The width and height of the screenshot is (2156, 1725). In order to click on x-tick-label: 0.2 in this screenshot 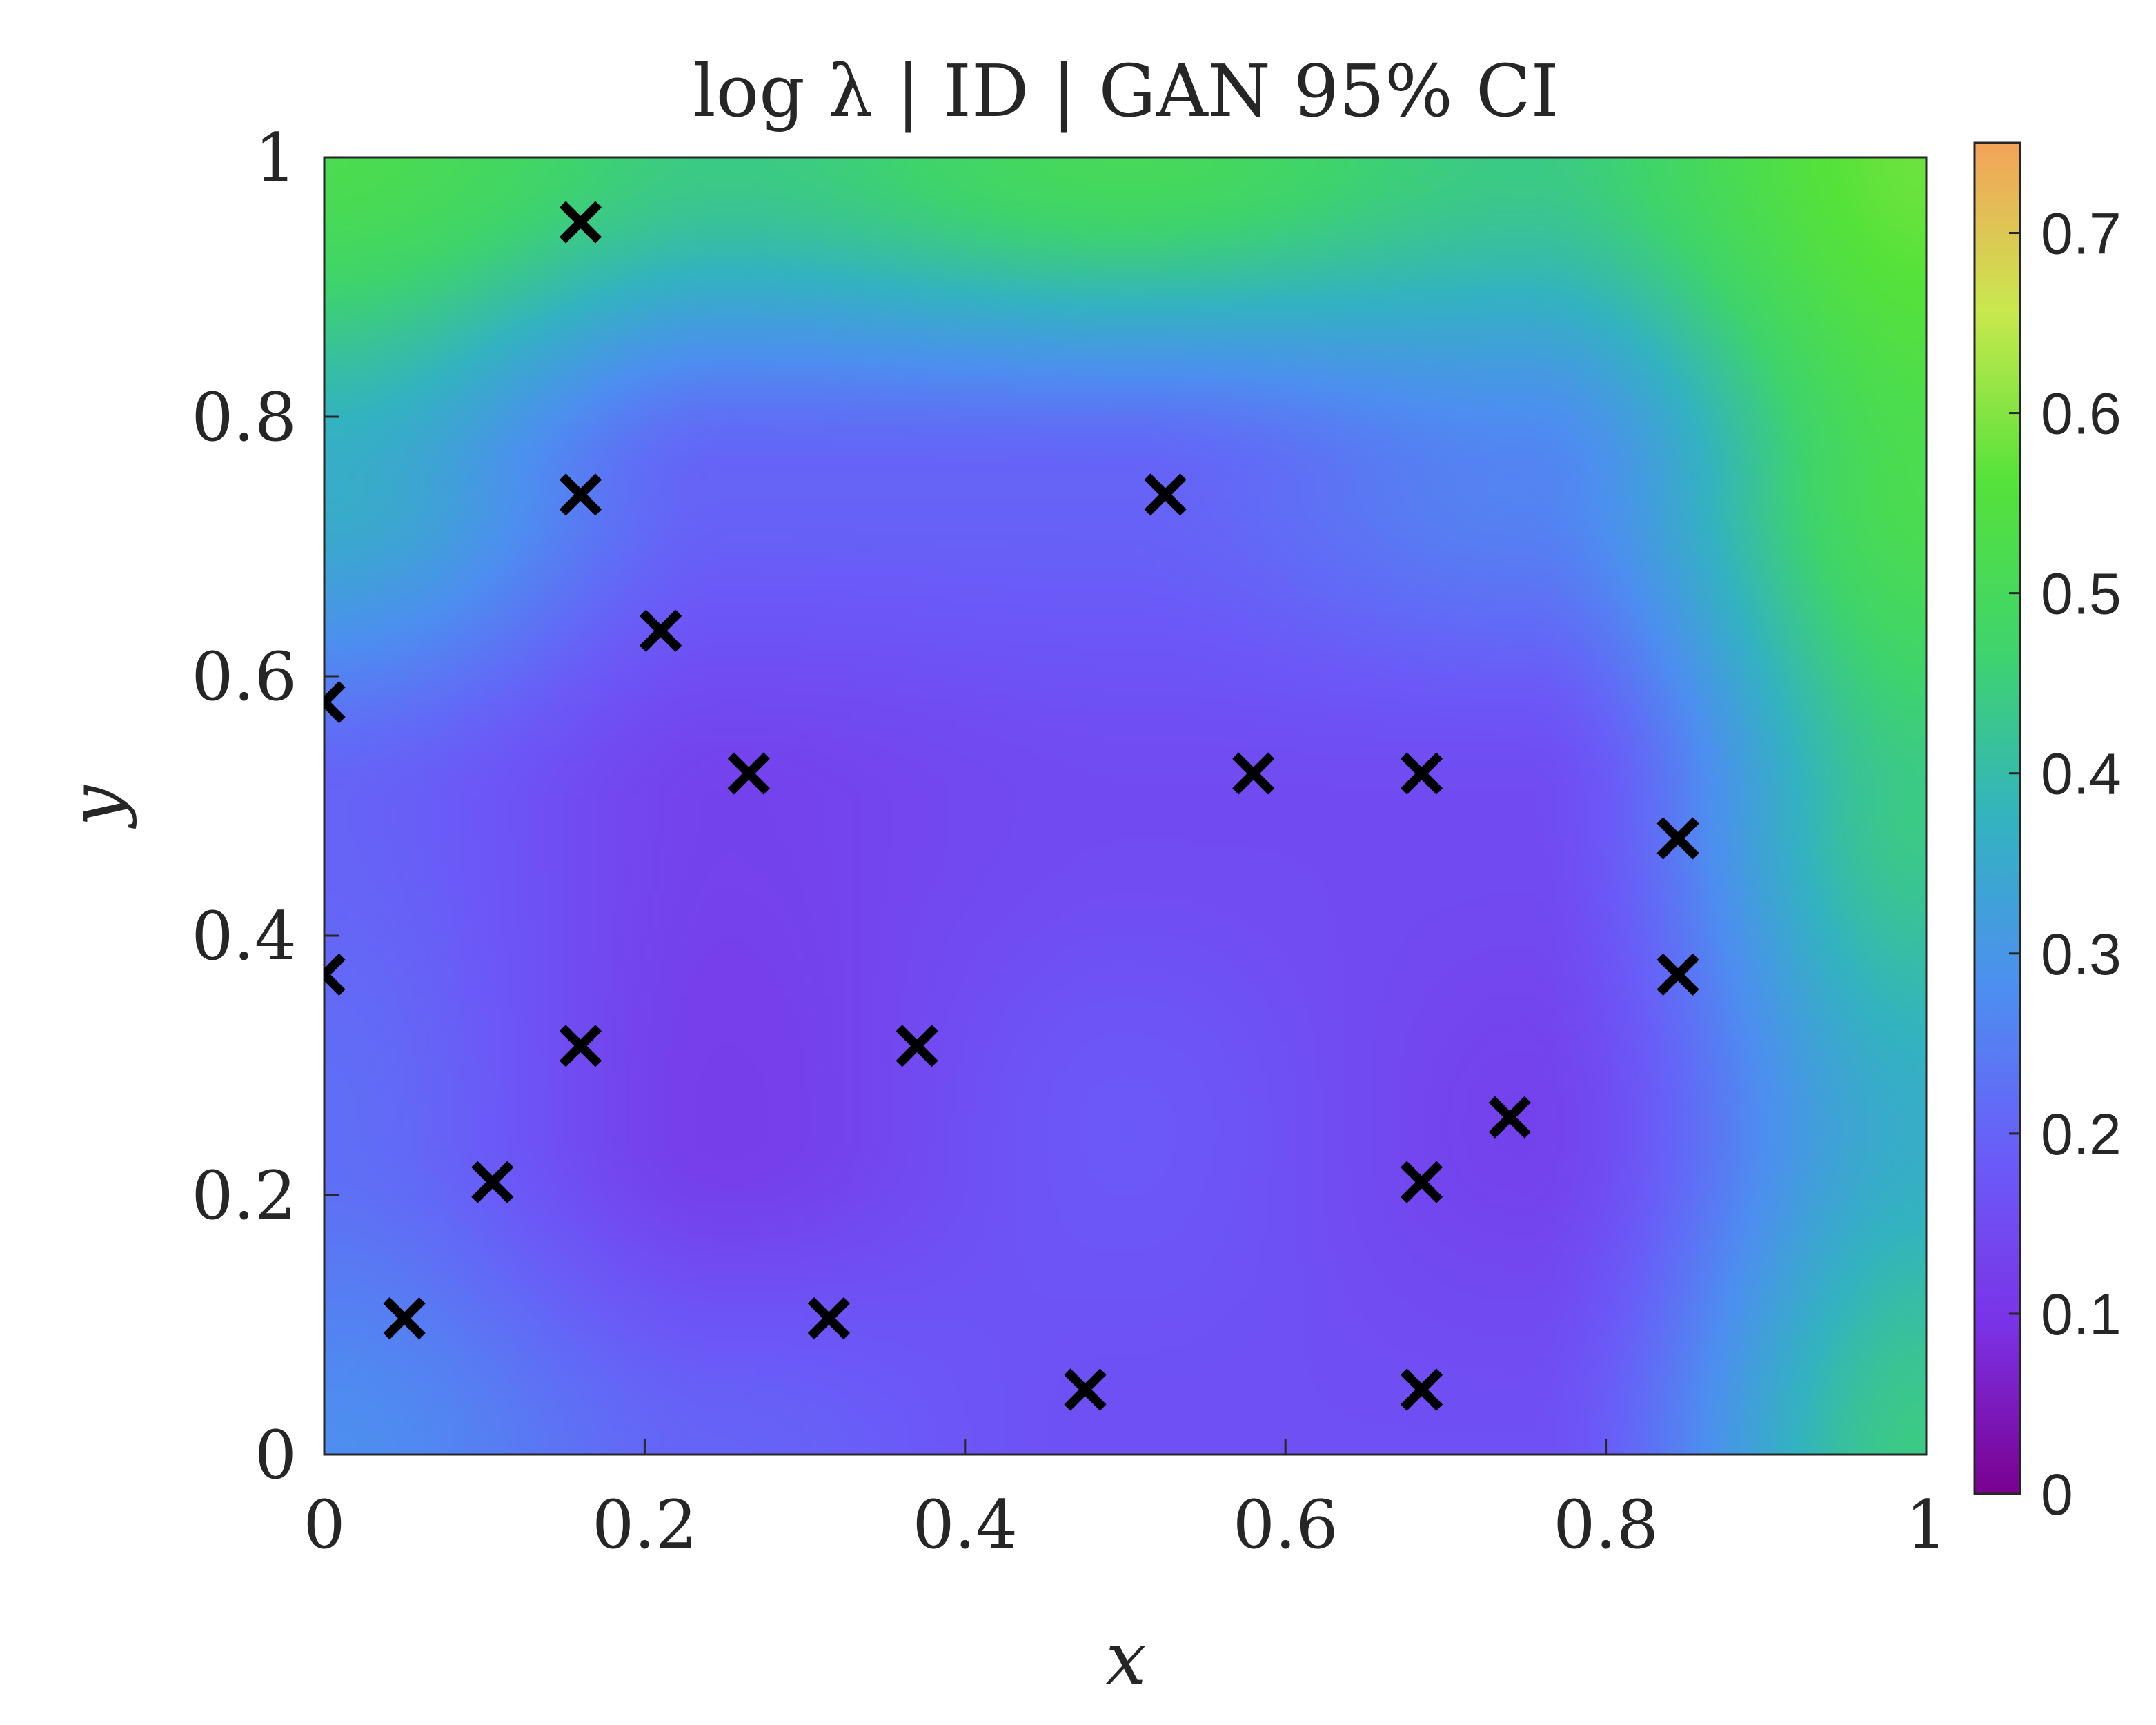, I will do `click(645, 1525)`.